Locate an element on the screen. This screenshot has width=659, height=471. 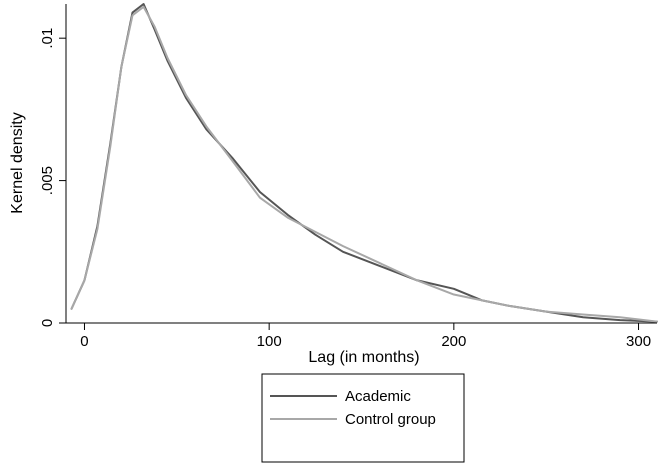
y-tick-label: .005 is located at coordinates (47, 180).